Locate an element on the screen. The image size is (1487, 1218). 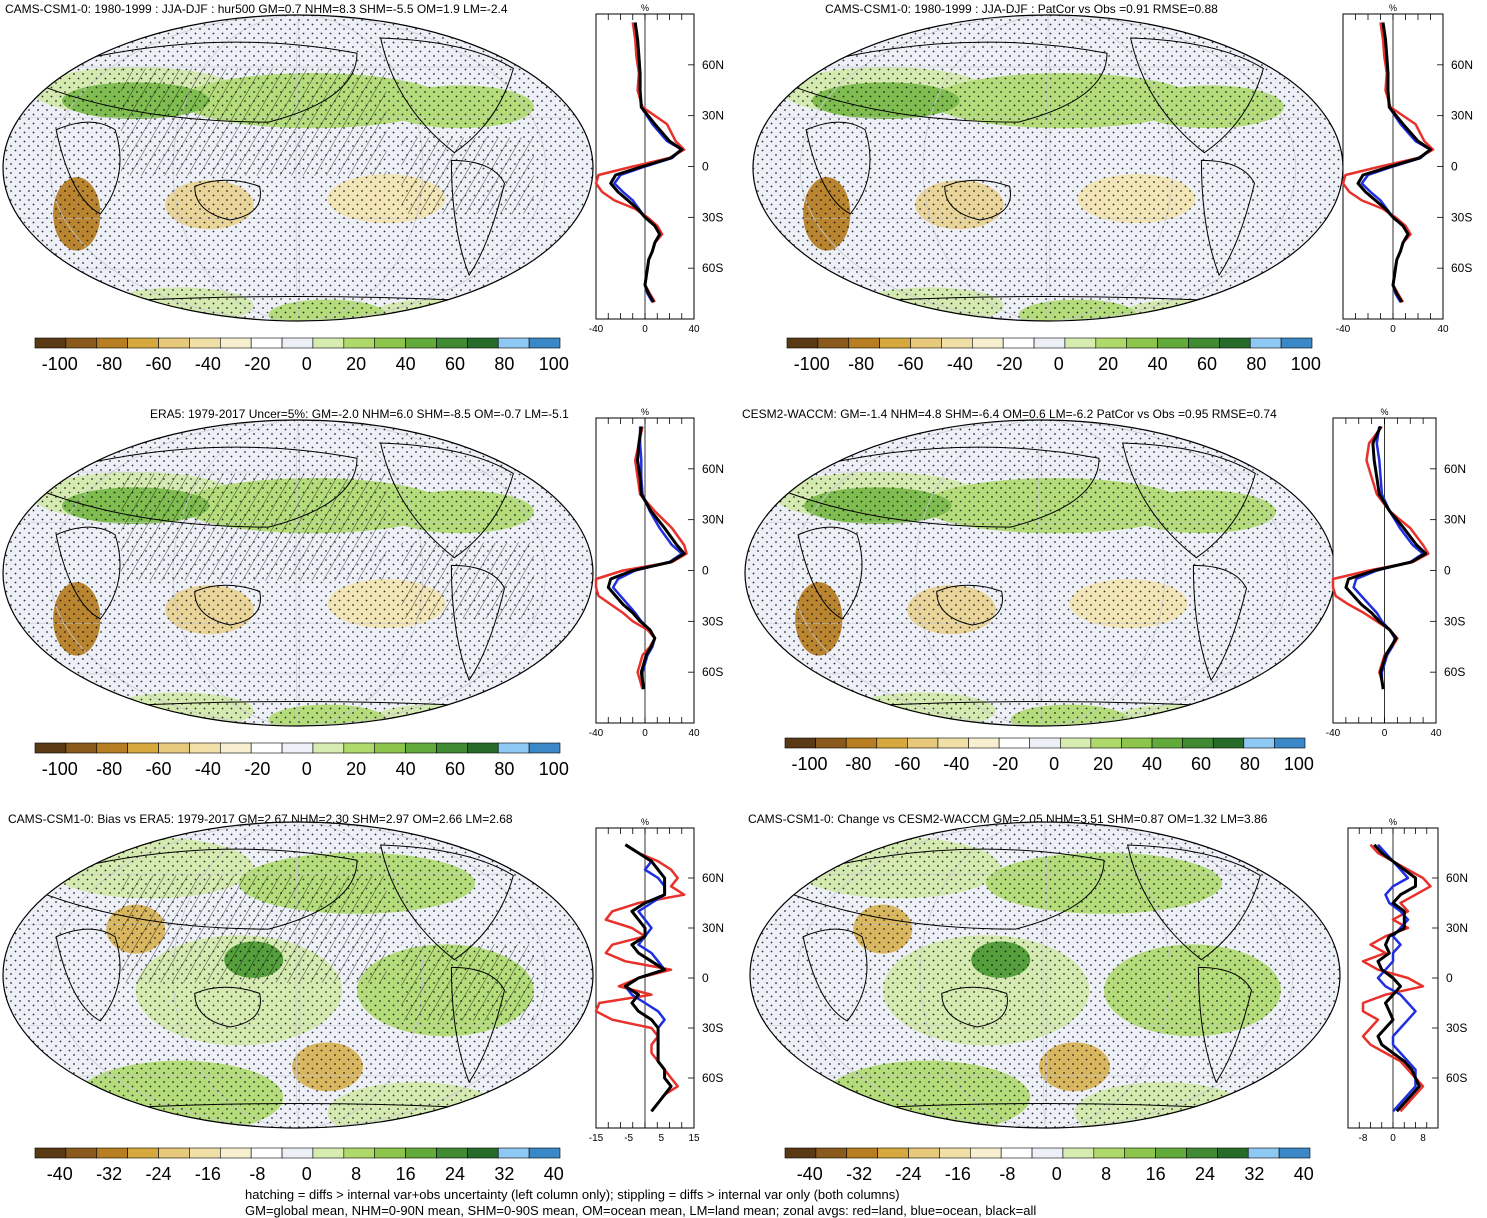
colorbar-label: -60 is located at coordinates (159, 769).